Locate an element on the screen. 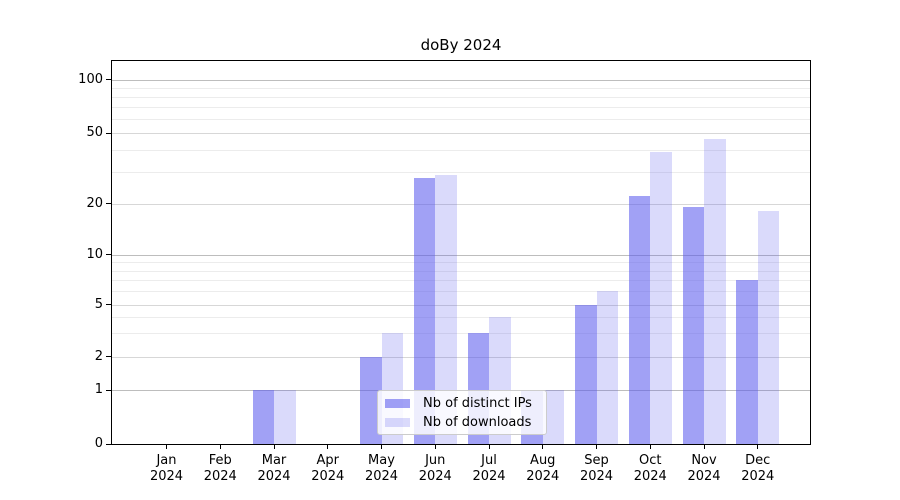 This screenshot has height=500, width=900. x-tick-label-month: Jul is located at coordinates (489, 460).